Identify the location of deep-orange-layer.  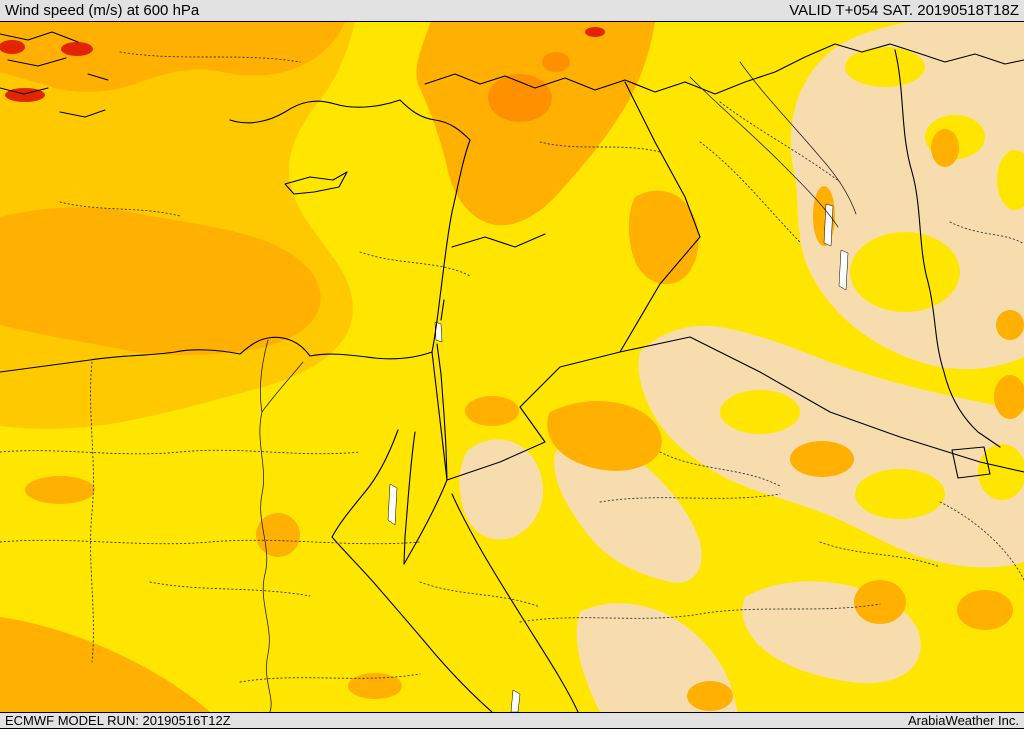
(529, 87).